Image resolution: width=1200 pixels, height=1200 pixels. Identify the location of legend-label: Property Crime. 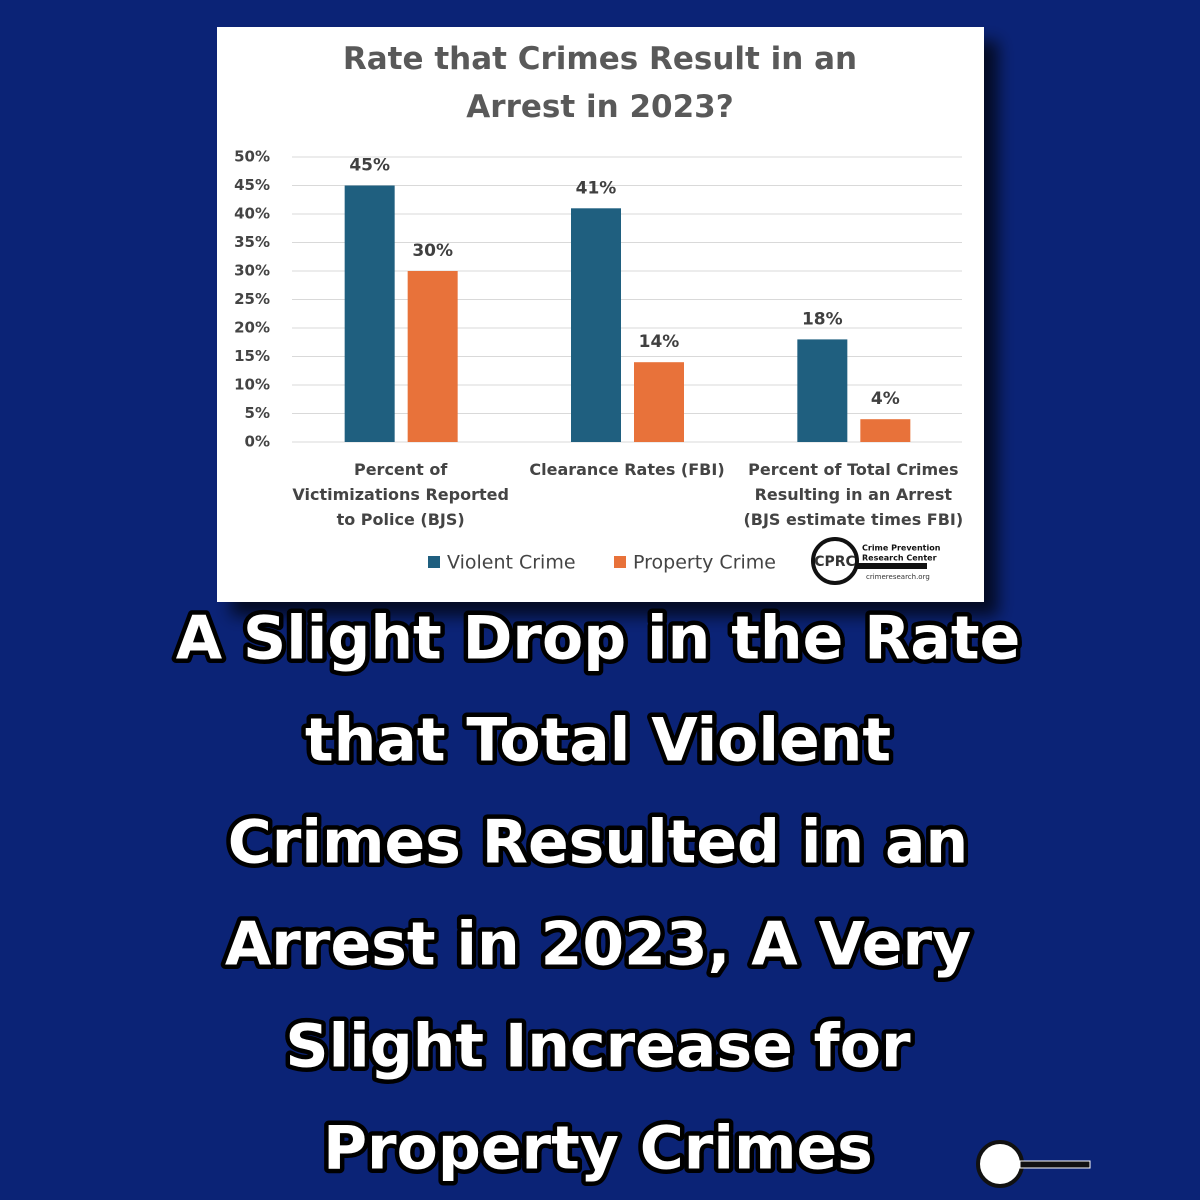
(704, 563).